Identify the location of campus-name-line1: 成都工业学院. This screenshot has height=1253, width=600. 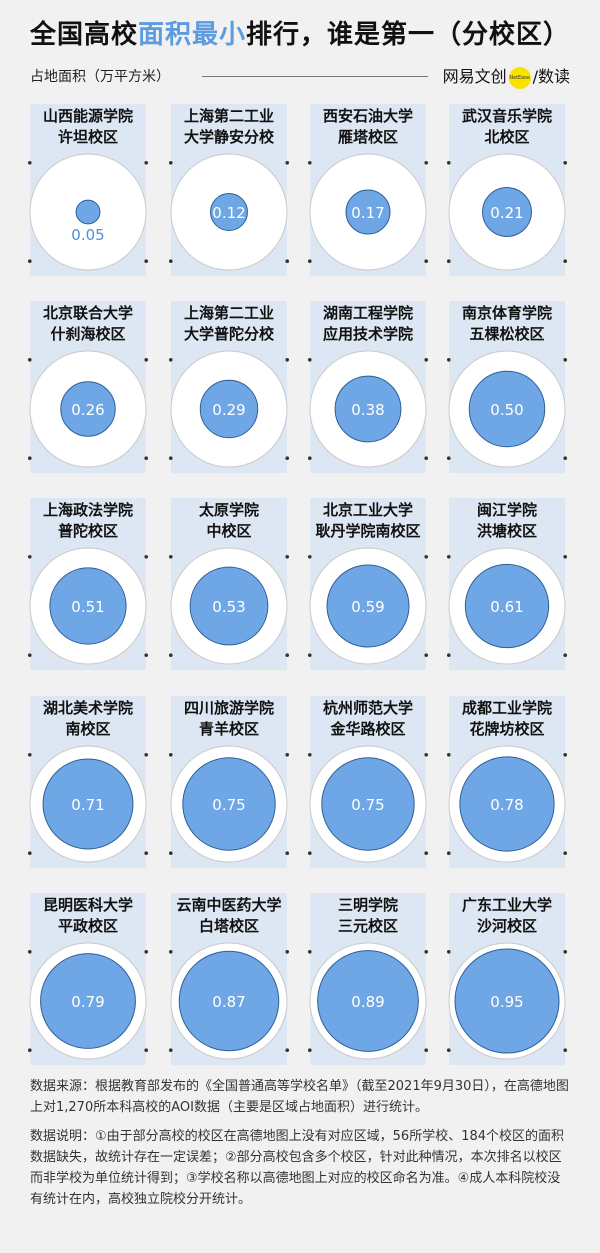
(506, 708).